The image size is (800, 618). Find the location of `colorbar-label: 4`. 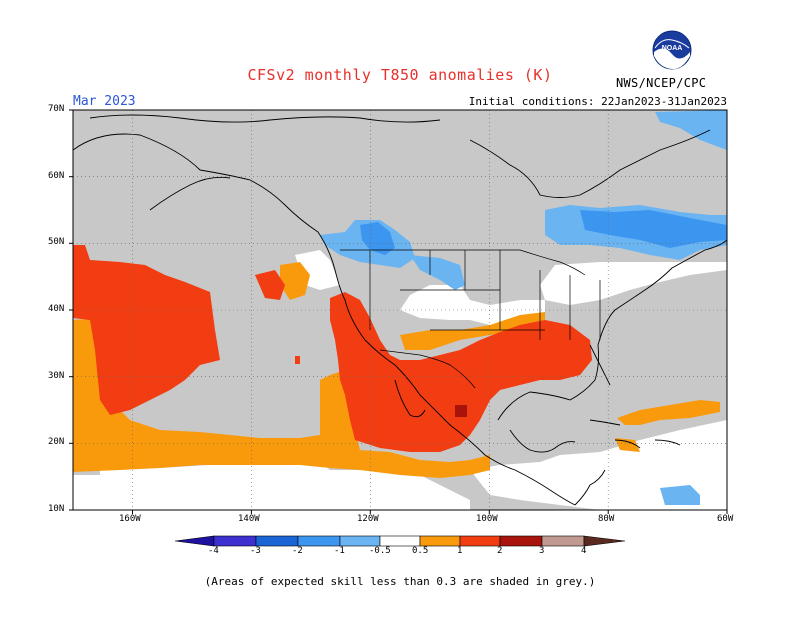

colorbar-label: 4 is located at coordinates (584, 551).